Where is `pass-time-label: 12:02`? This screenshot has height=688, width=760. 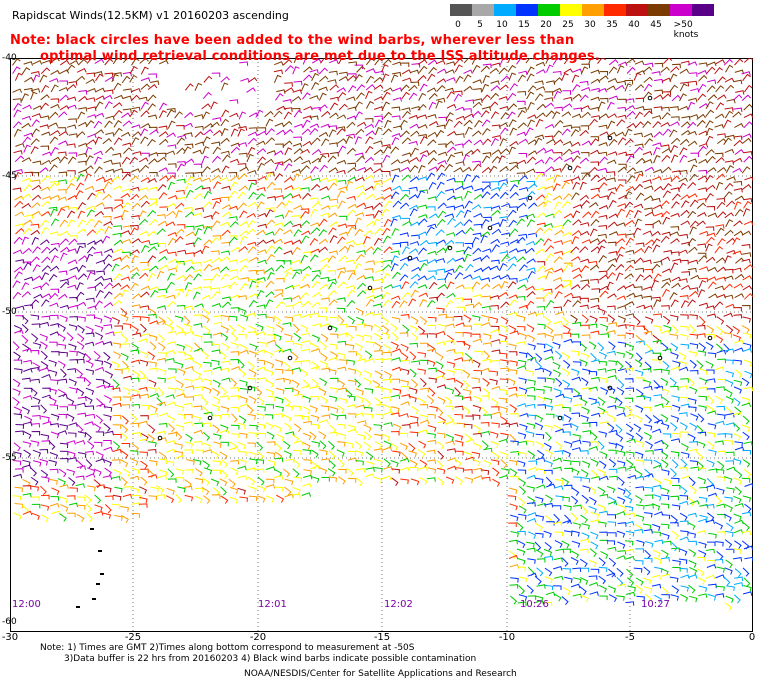 pass-time-label: 12:02 is located at coordinates (398, 604).